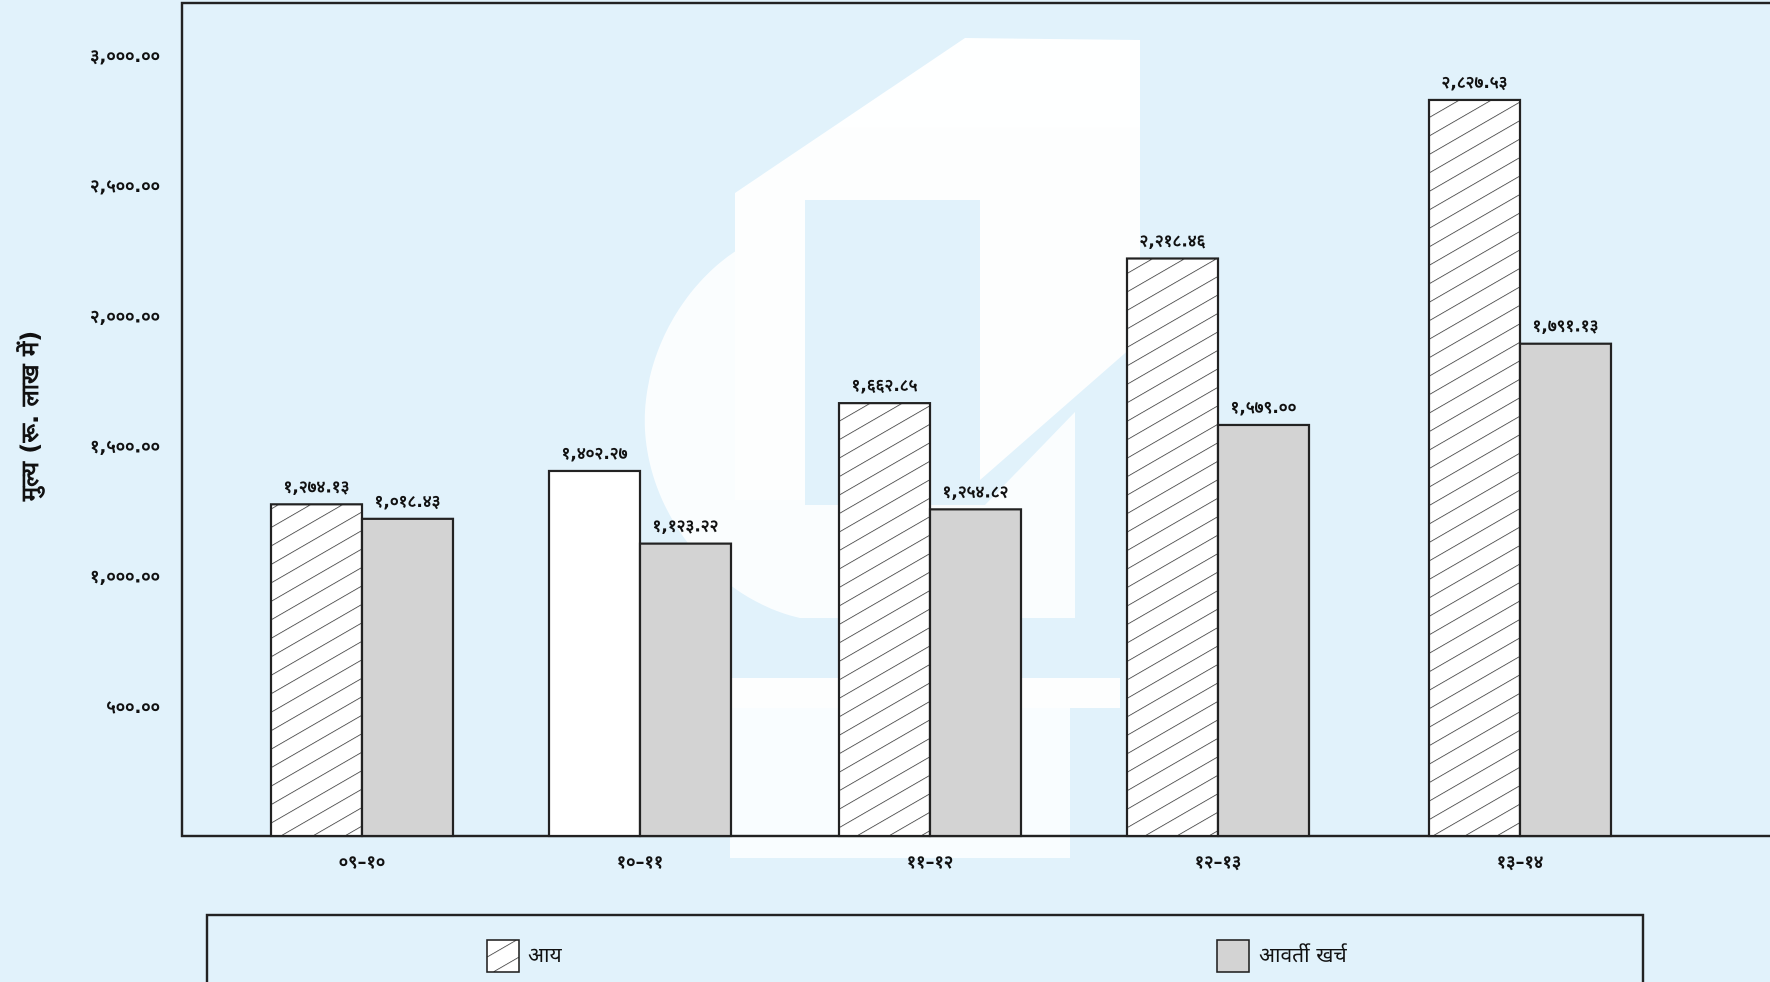  Describe the element at coordinates (362, 862) in the screenshot. I see `x-tick-label: ०९–१०` at that location.